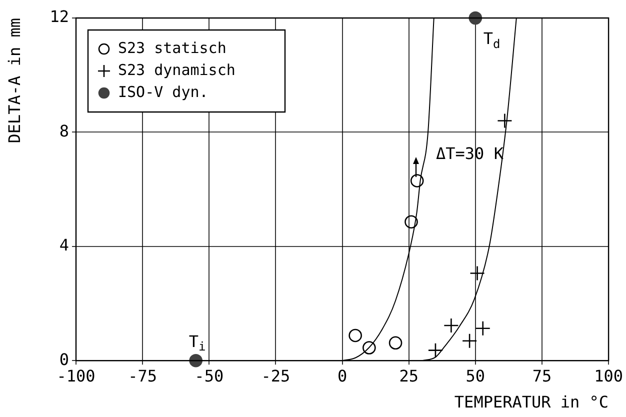  What do you see at coordinates (14, 81) in the screenshot?
I see `y-axis-title: DELTA-A in mm` at bounding box center [14, 81].